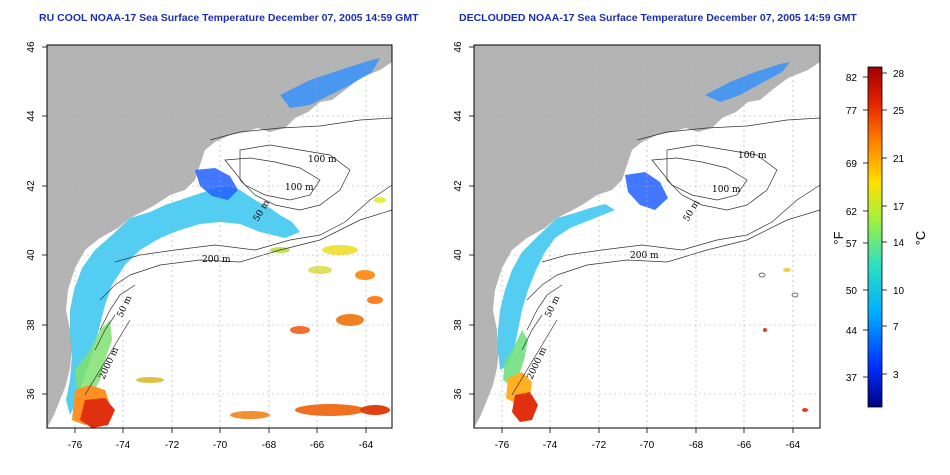  I want to click on right-map-sst-gulfstream, so click(525, 407).